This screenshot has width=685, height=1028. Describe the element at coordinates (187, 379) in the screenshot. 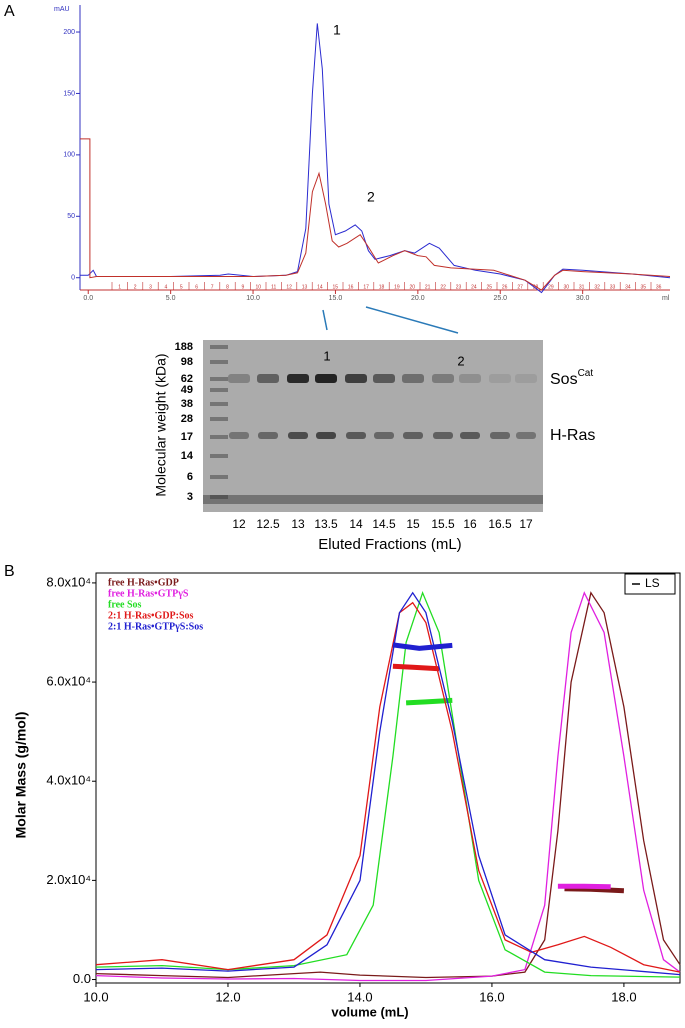

I see `mw-label: 62` at that location.